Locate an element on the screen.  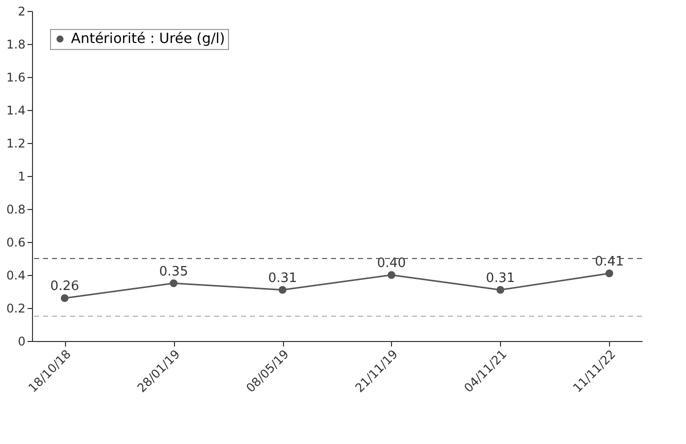
legend-label: Antériorité : Urée (g/l) is located at coordinates (148, 39).